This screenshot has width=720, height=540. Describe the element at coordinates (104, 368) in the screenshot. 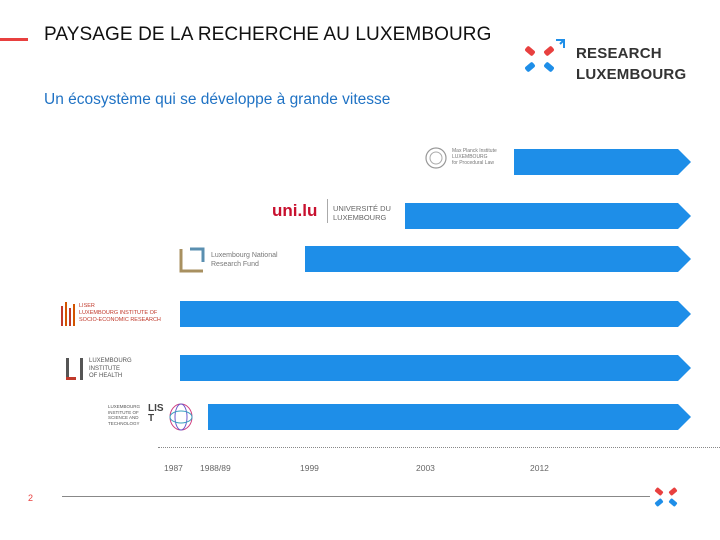

I see `logo-text: INSTITUTE` at that location.